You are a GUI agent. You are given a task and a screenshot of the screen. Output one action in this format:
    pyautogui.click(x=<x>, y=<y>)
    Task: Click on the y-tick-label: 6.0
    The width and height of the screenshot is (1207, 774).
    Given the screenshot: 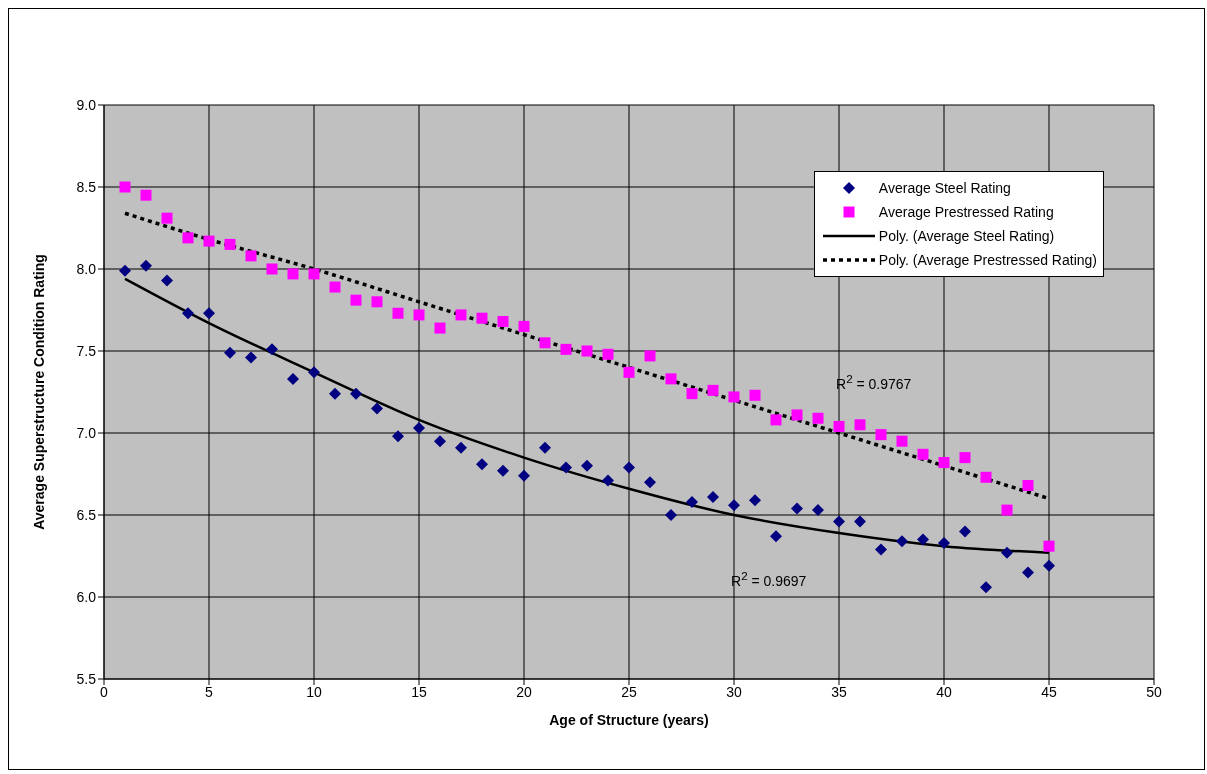 What is the action you would take?
    pyautogui.click(x=86, y=596)
    